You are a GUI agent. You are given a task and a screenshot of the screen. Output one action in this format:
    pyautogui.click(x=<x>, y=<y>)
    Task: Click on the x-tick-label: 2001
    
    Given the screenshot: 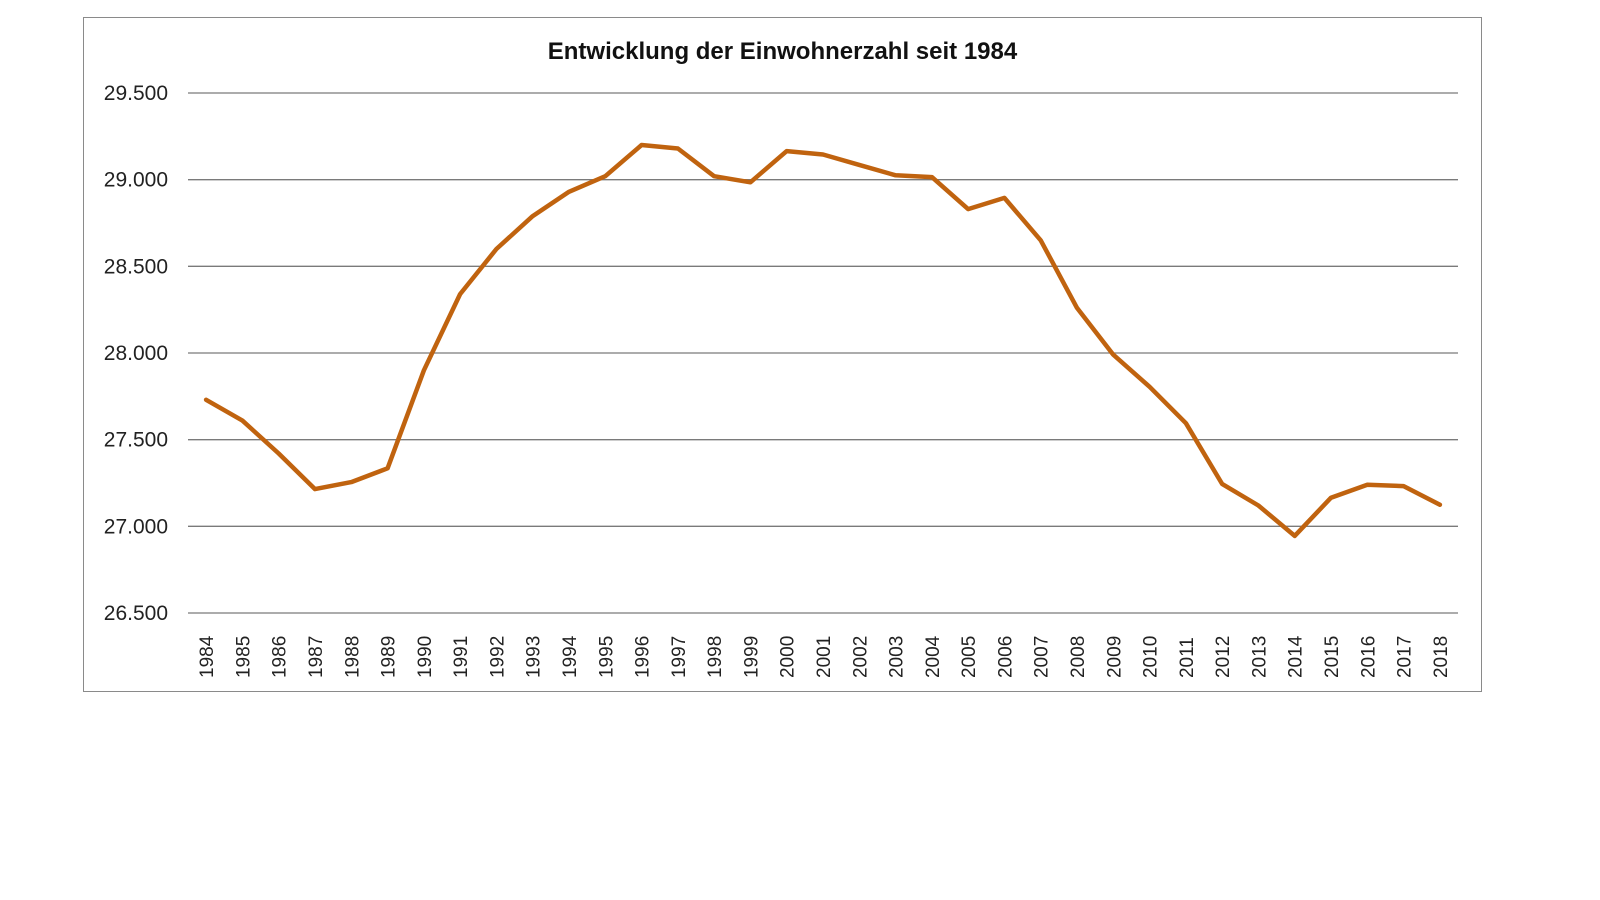 What is the action you would take?
    pyautogui.click(x=824, y=657)
    